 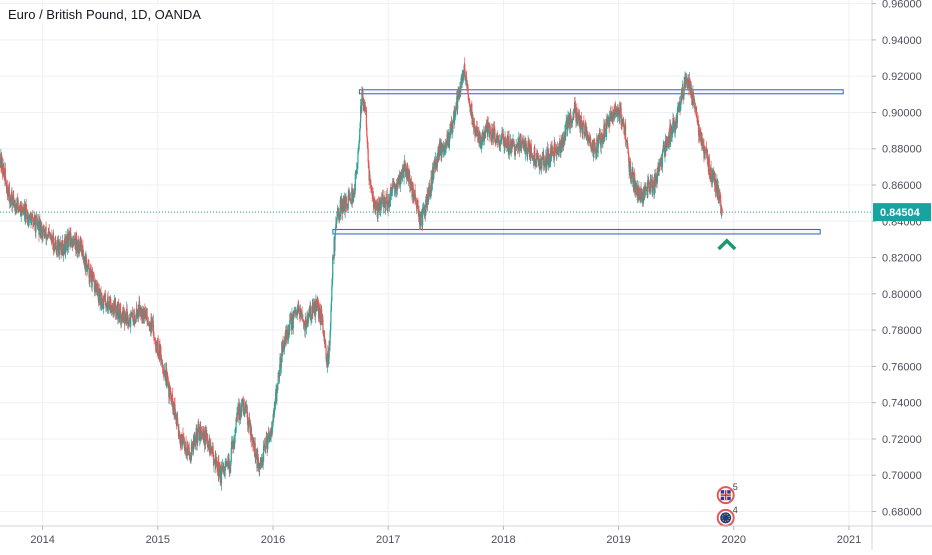 I want to click on y-tick-label: 0.94000, so click(x=902, y=41).